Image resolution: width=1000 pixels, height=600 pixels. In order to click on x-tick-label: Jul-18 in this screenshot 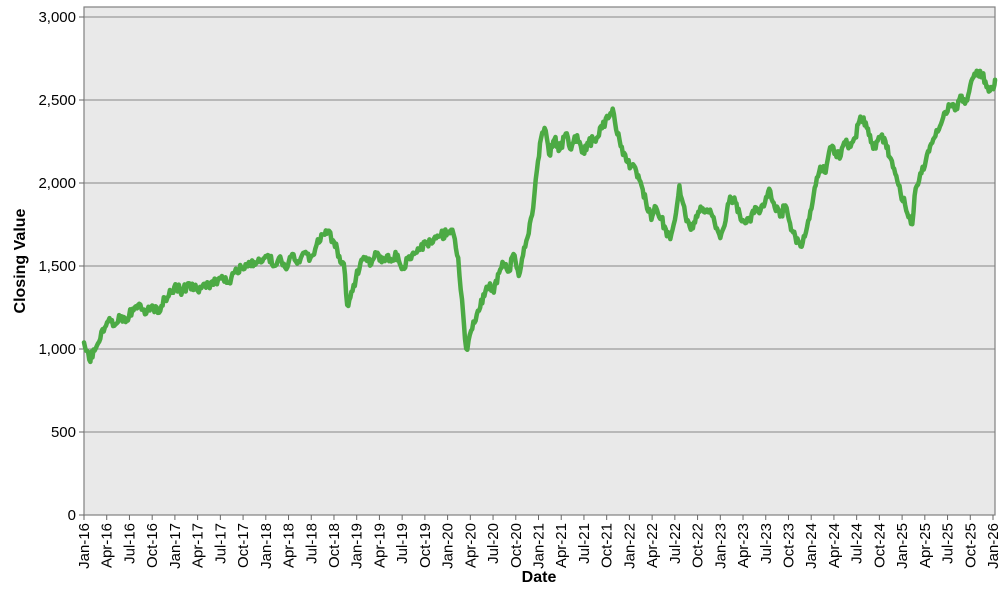, I will do `click(311, 543)`.